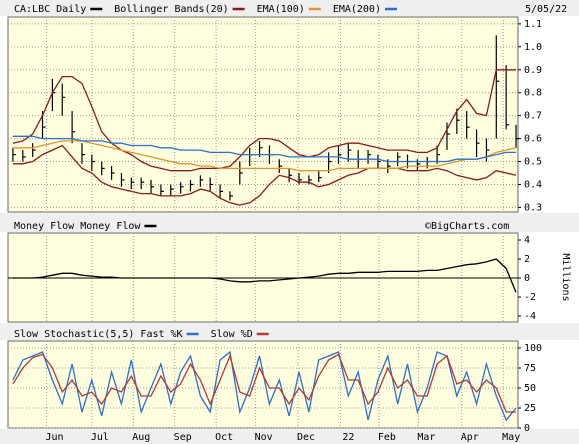 The width and height of the screenshot is (579, 444). I want to click on y-tick-label: -4, so click(530, 316).